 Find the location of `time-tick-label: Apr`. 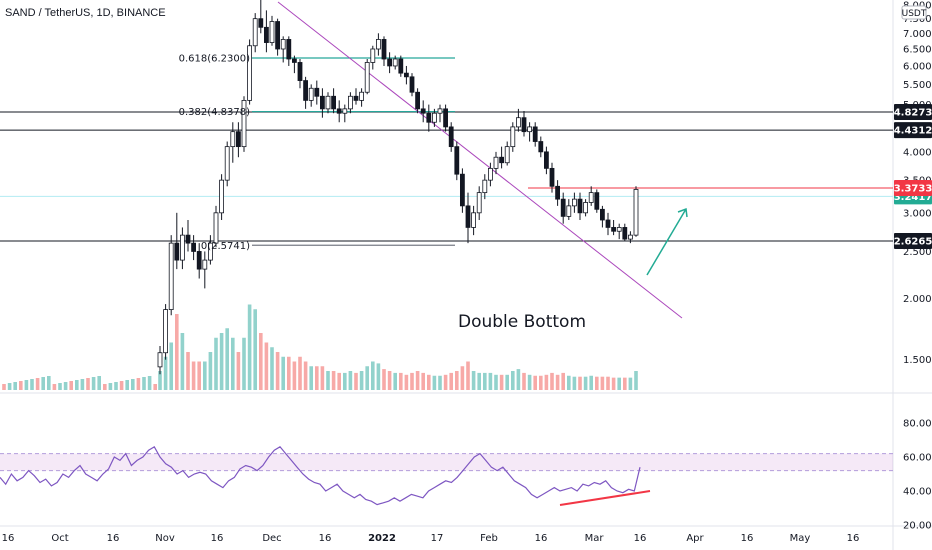

time-tick-label: Apr is located at coordinates (695, 538).